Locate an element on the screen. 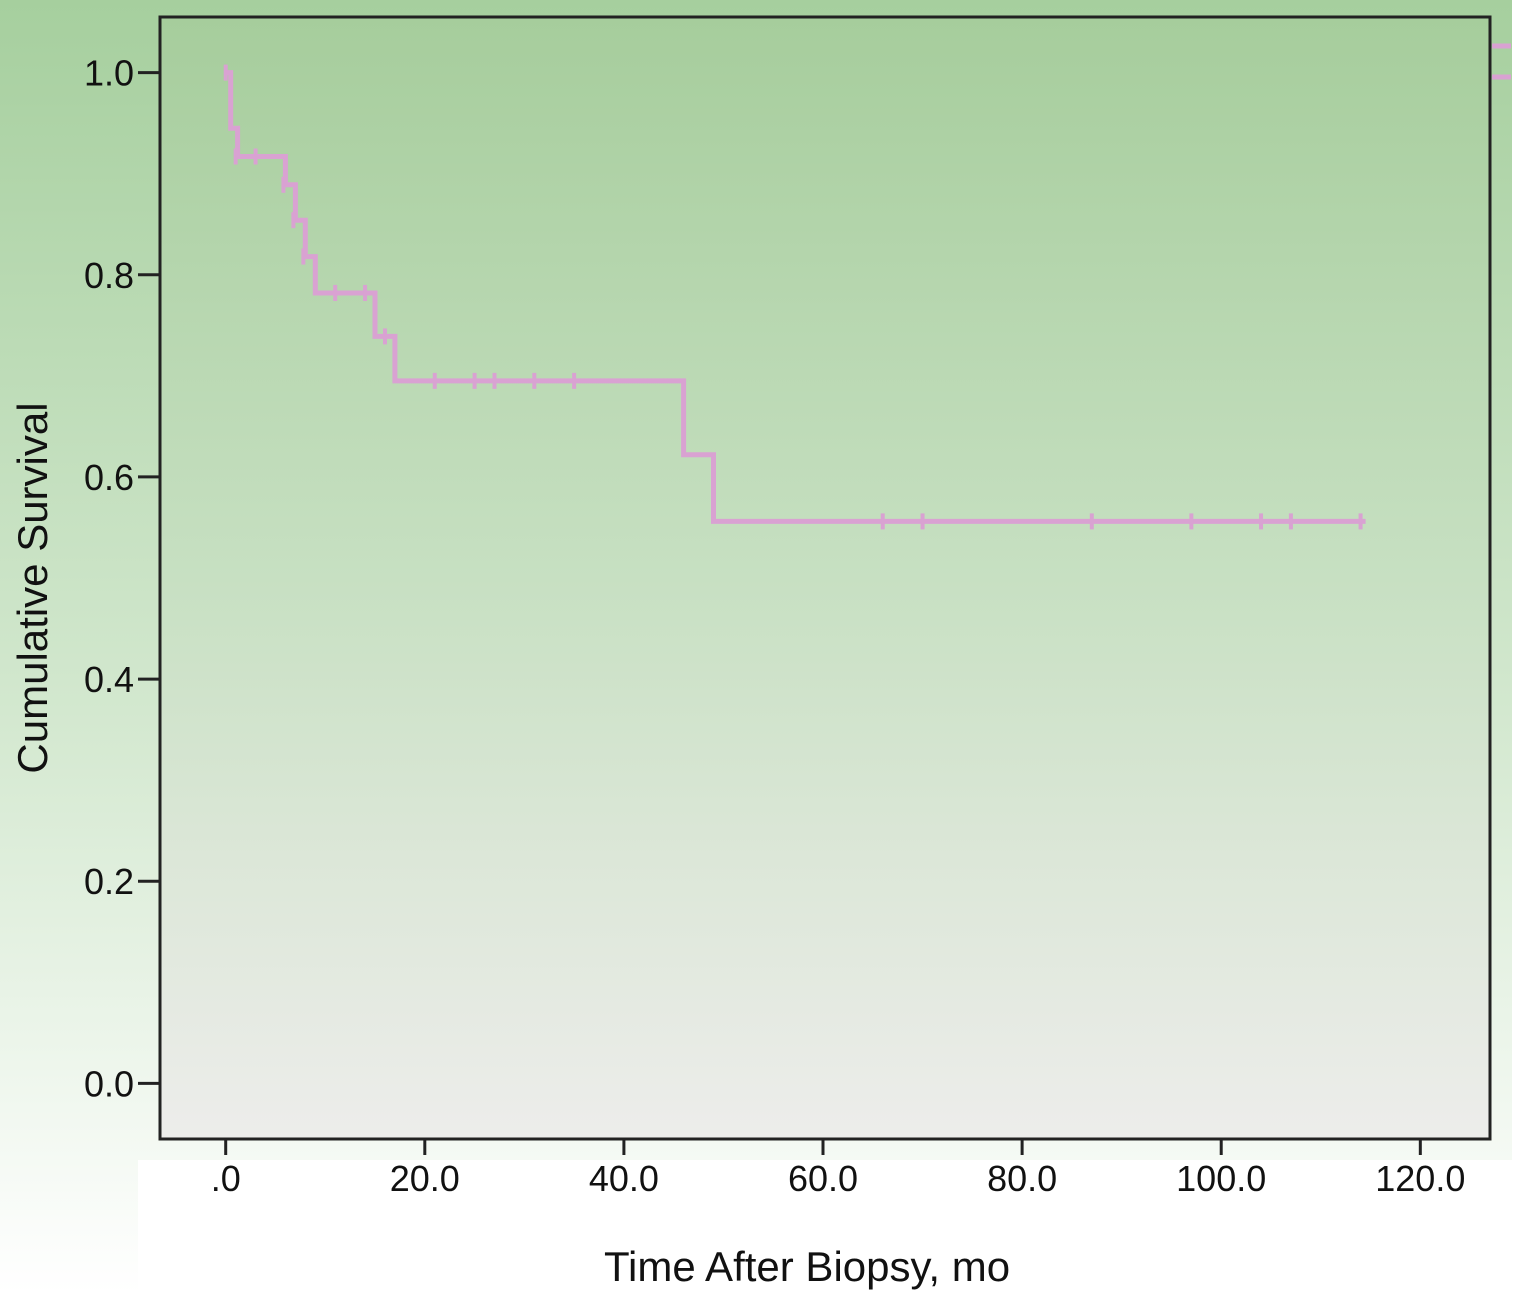 This screenshot has width=1521, height=1293. lower-white-band is located at coordinates (829, 1226).